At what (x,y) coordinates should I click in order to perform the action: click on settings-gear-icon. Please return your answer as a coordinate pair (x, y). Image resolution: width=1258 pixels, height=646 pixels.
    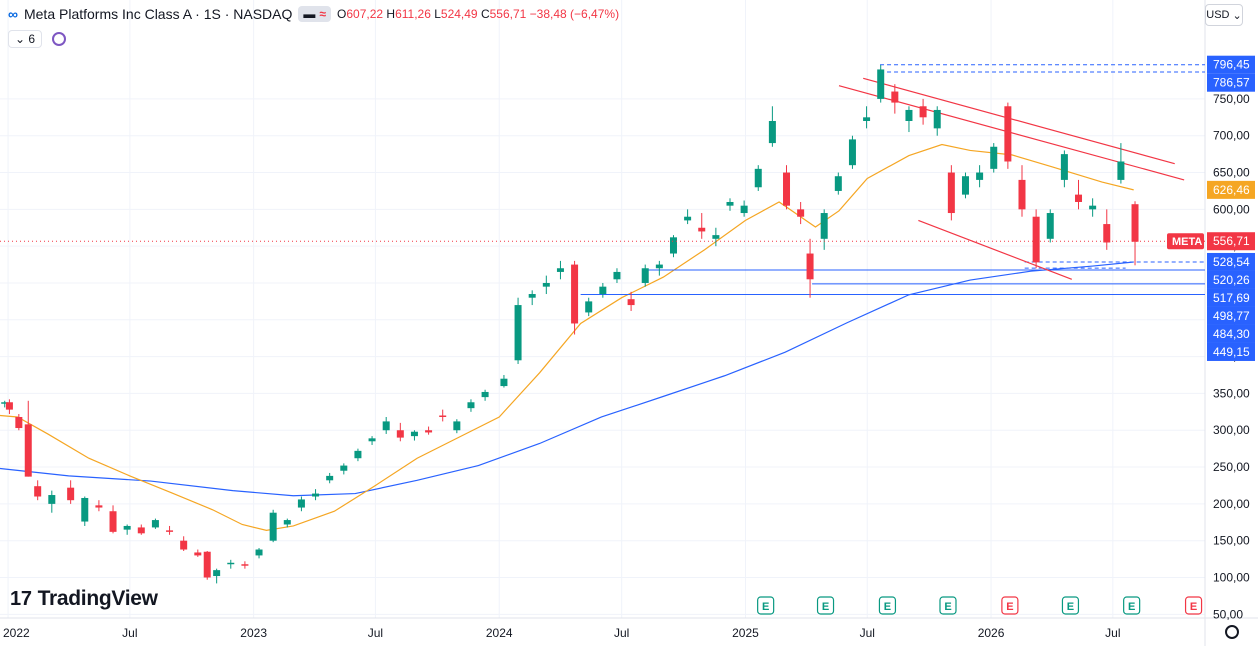
    Looking at the image, I should click on (1232, 632).